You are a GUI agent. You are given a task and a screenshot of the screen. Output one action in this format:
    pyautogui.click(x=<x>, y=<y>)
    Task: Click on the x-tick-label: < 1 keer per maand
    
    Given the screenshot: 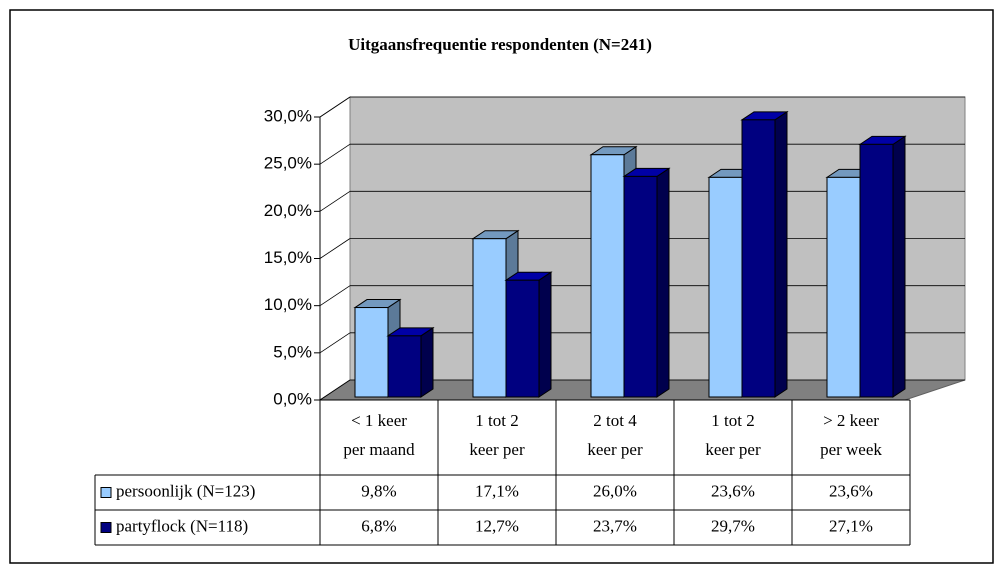 What is the action you would take?
    pyautogui.click(x=379, y=435)
    